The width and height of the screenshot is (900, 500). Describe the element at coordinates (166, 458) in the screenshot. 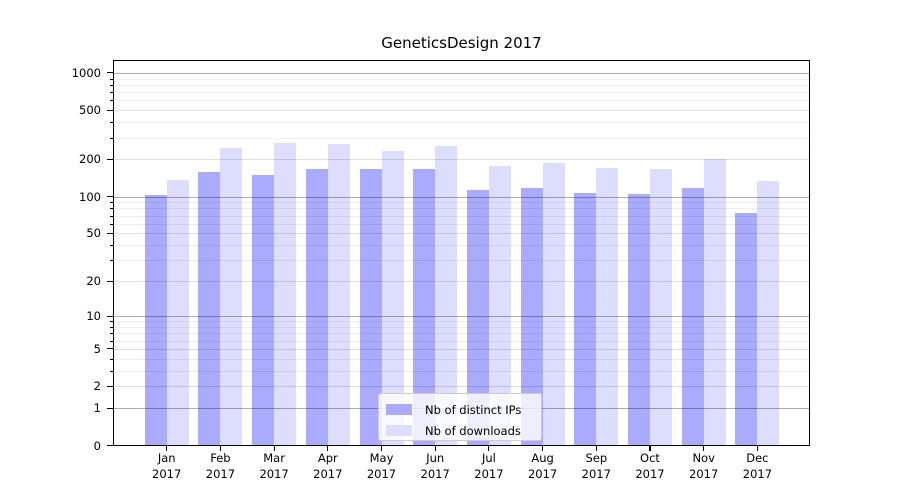

I see `x-label-month: Jan` at that location.